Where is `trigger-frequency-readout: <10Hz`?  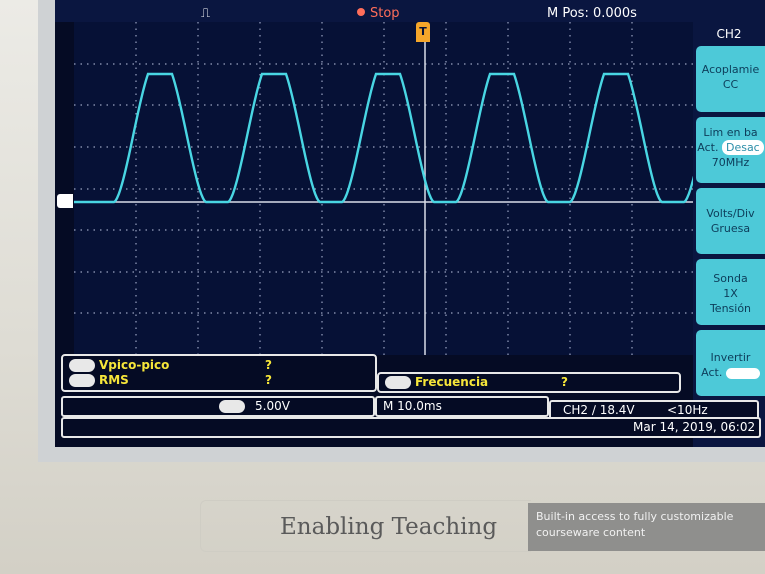 trigger-frequency-readout: <10Hz is located at coordinates (687, 410).